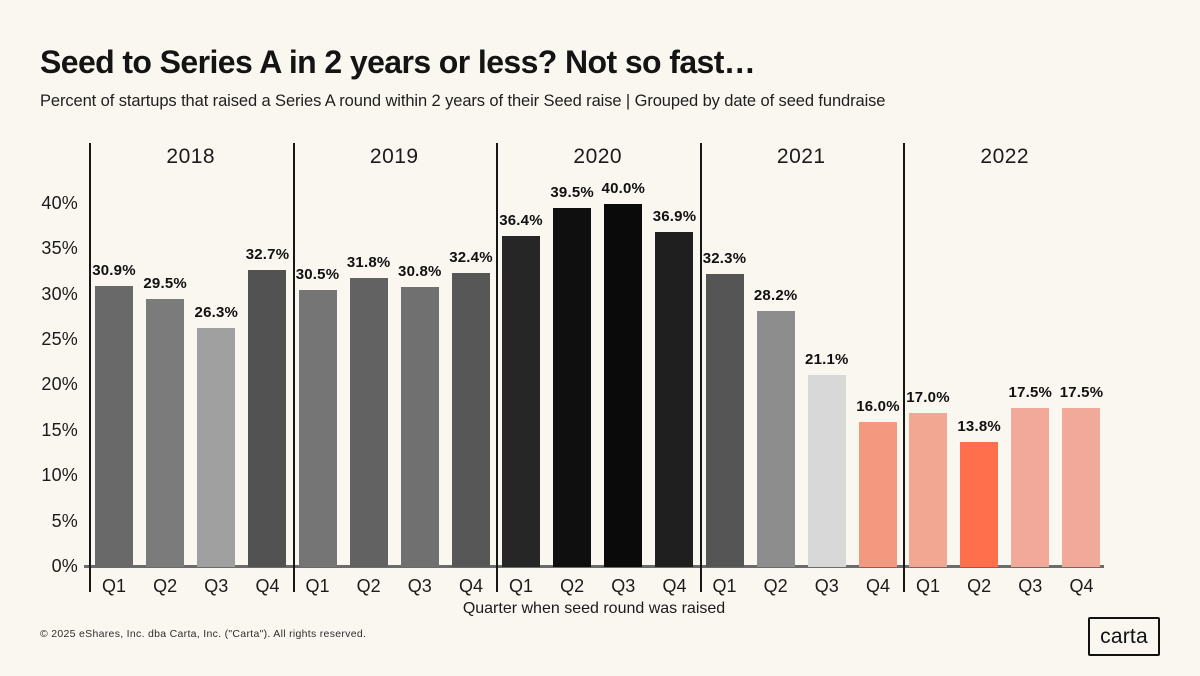 Image resolution: width=1200 pixels, height=676 pixels. What do you see at coordinates (114, 270) in the screenshot?
I see `bar-value-label: 30.9%` at bounding box center [114, 270].